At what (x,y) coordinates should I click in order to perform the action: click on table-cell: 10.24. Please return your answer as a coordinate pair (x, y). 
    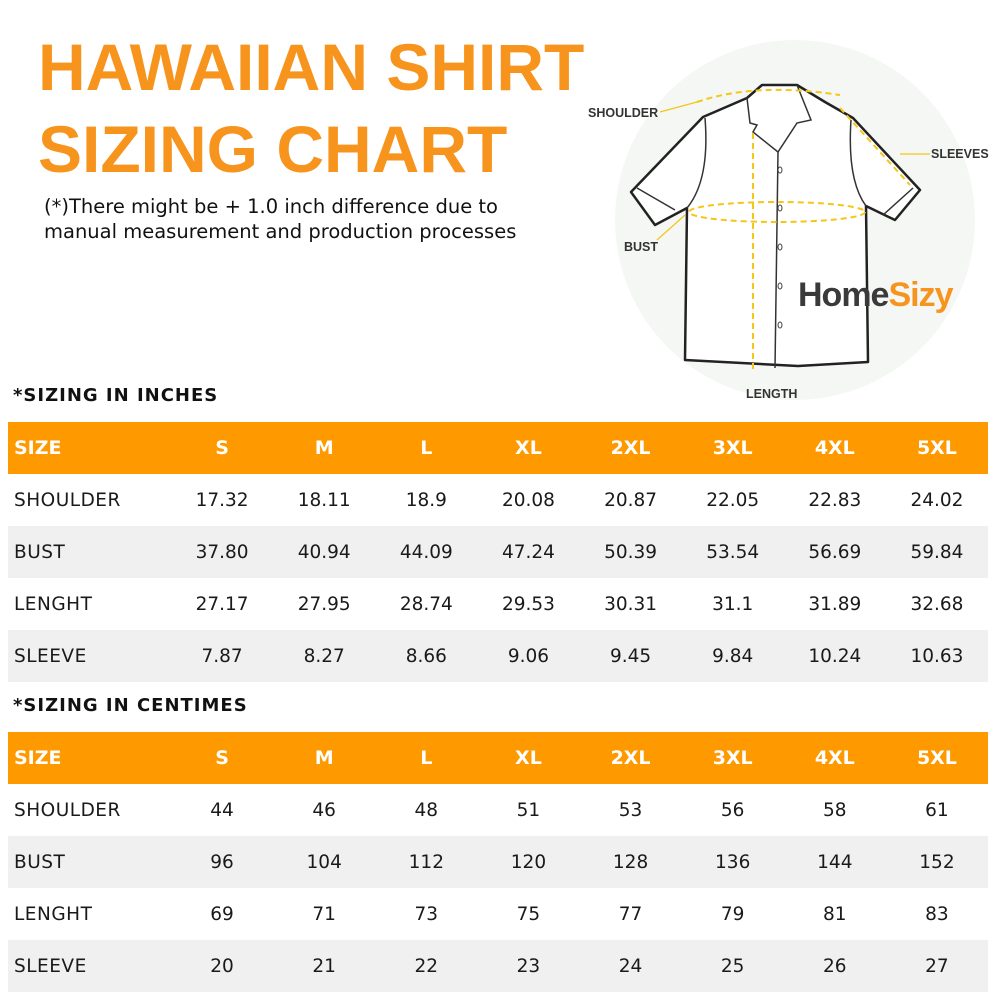
    Looking at the image, I should click on (834, 656).